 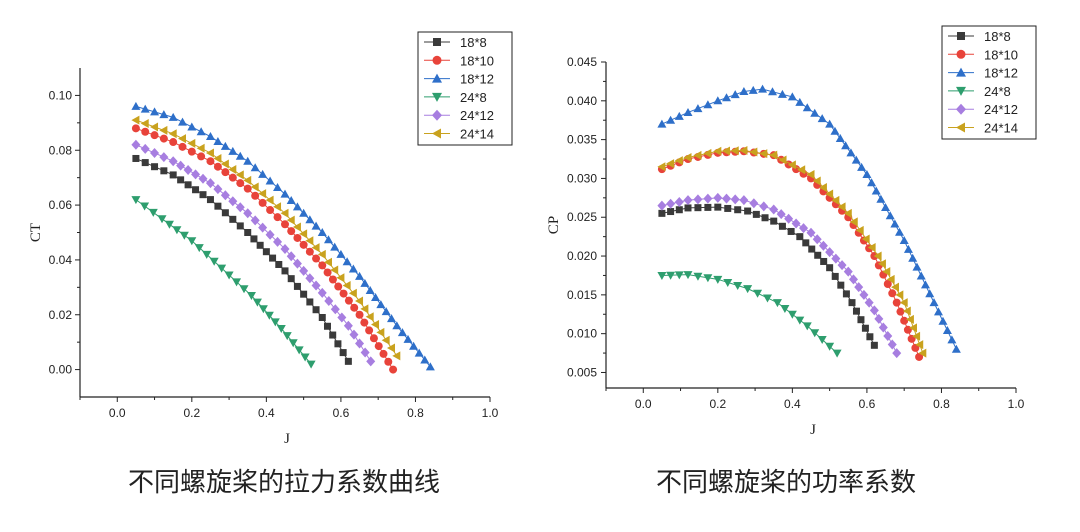 What do you see at coordinates (582, 217) in the screenshot?
I see `y-tick-label: 0.025` at bounding box center [582, 217].